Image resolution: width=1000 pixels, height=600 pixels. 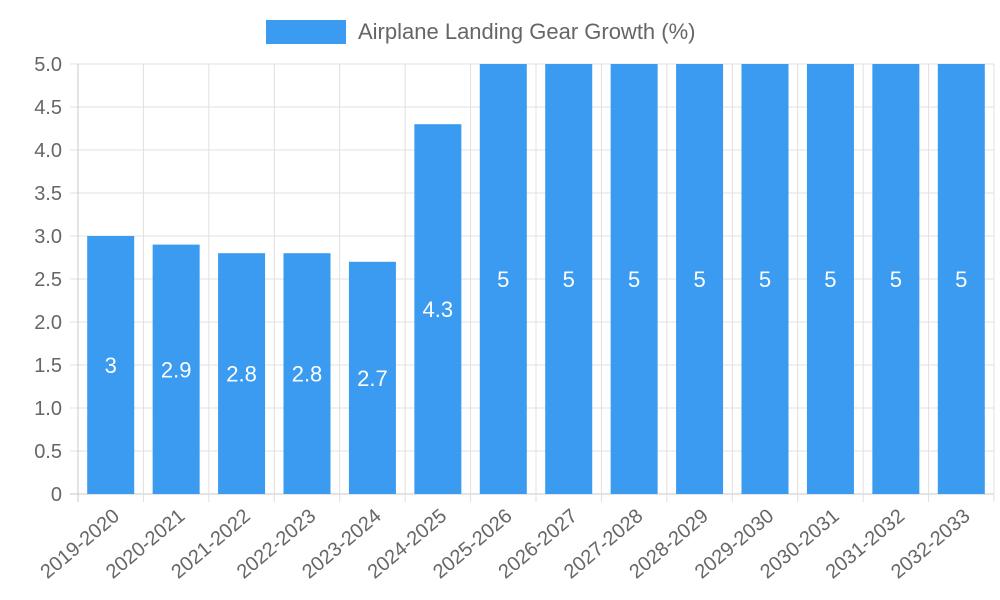 I want to click on y-tick-label: 1.0, so click(x=48, y=409).